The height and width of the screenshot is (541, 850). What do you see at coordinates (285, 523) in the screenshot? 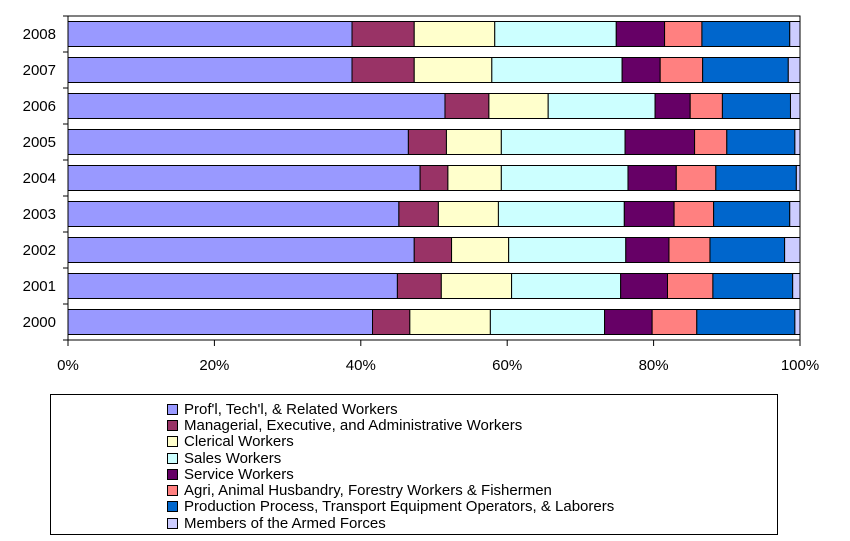
I see `legend-label: Members of the Armed Forces` at bounding box center [285, 523].